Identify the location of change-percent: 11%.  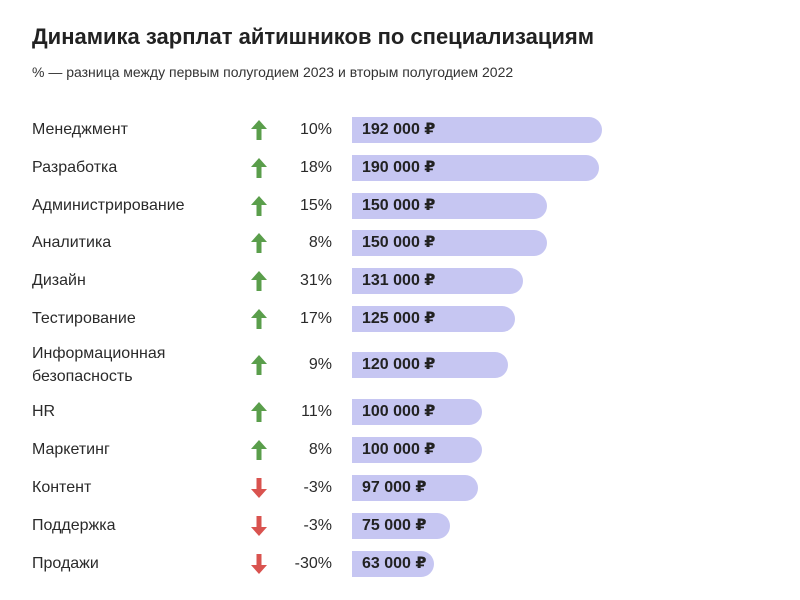
(316, 411).